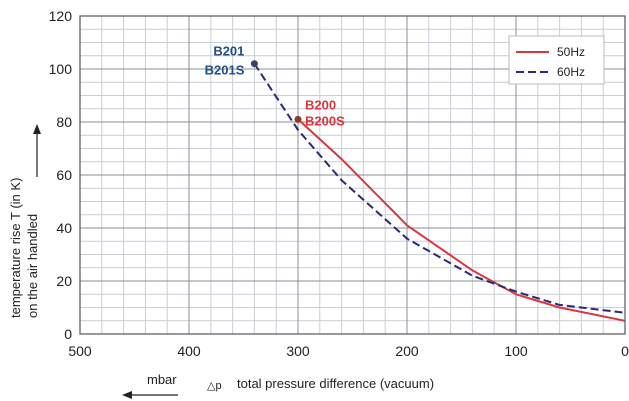 The image size is (629, 401). I want to click on x-axis-title-text: total pressure difference (vacuum), so click(335, 383).